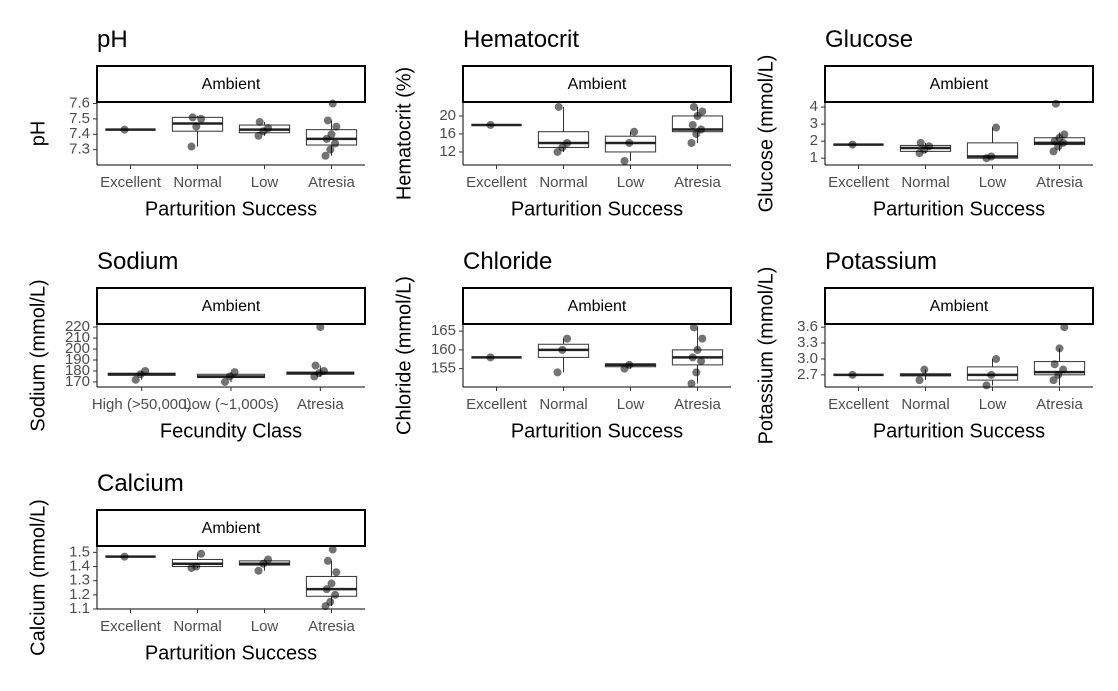 The height and width of the screenshot is (691, 1118). What do you see at coordinates (807, 358) in the screenshot?
I see `y-tick-label: 3.0` at bounding box center [807, 358].